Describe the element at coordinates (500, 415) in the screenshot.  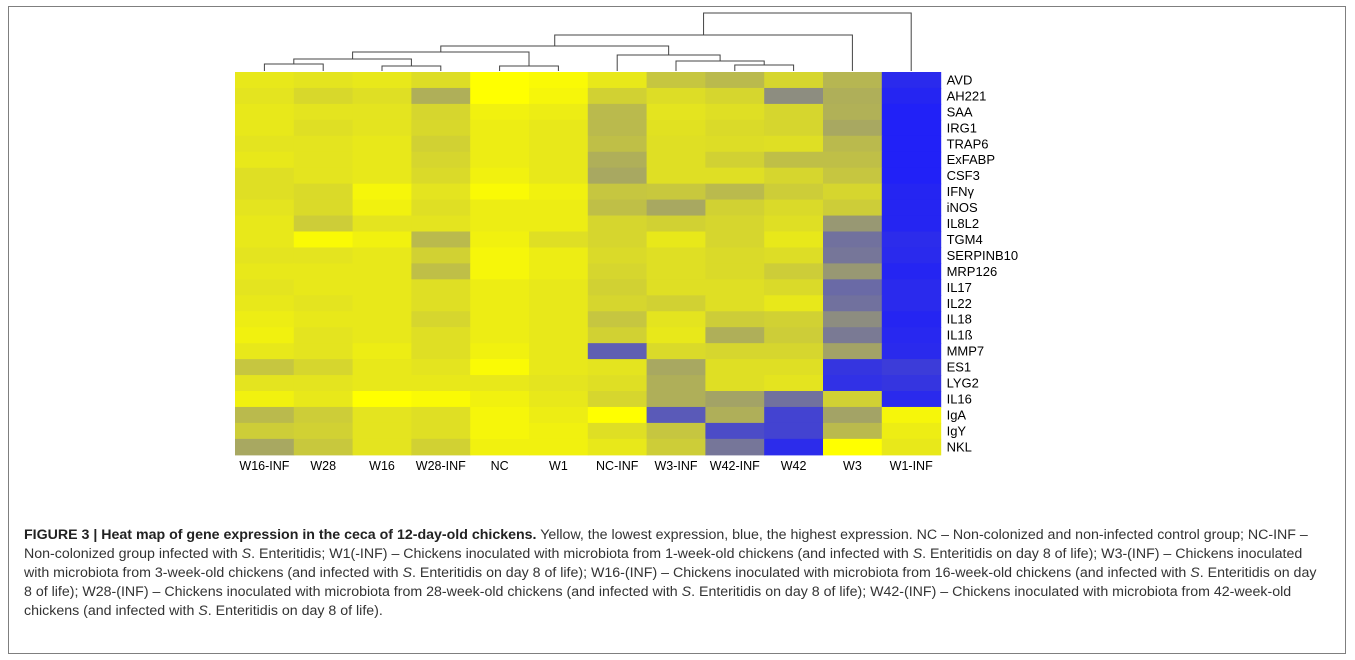
I see `heatmap-cell-IgA-NC` at that location.